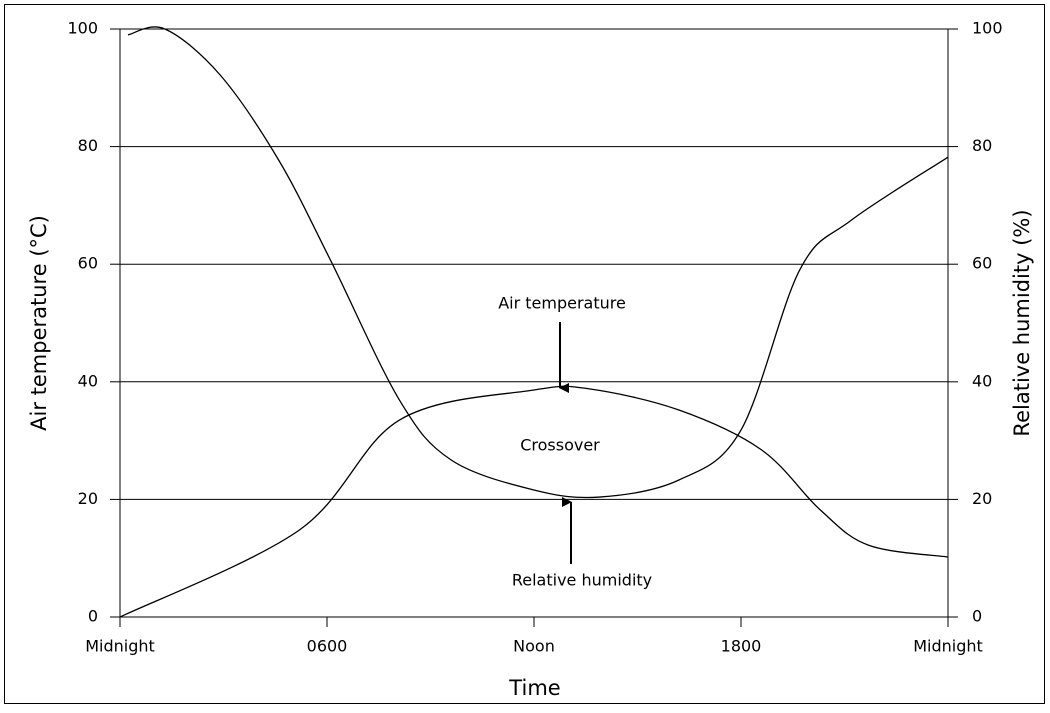 This screenshot has width=1050, height=713. Describe the element at coordinates (534, 646) in the screenshot. I see `x-tick-label: Noon` at that location.